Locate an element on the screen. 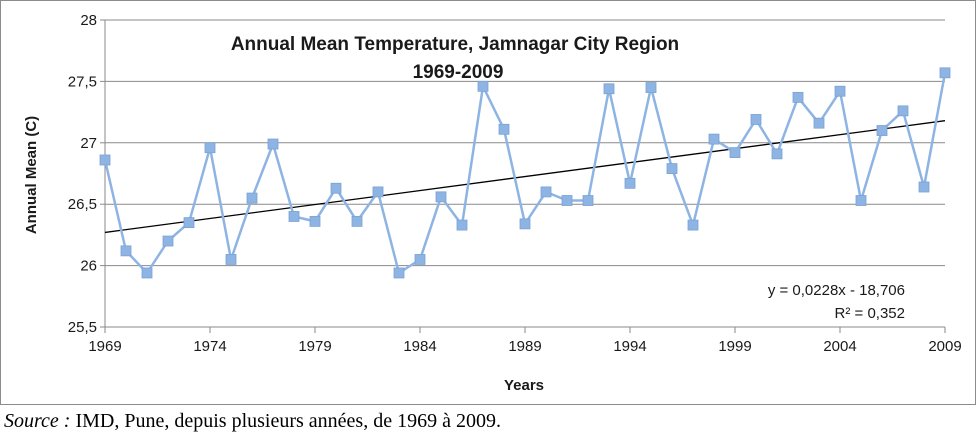  y-tick-label: 26,5 is located at coordinates (82, 204).